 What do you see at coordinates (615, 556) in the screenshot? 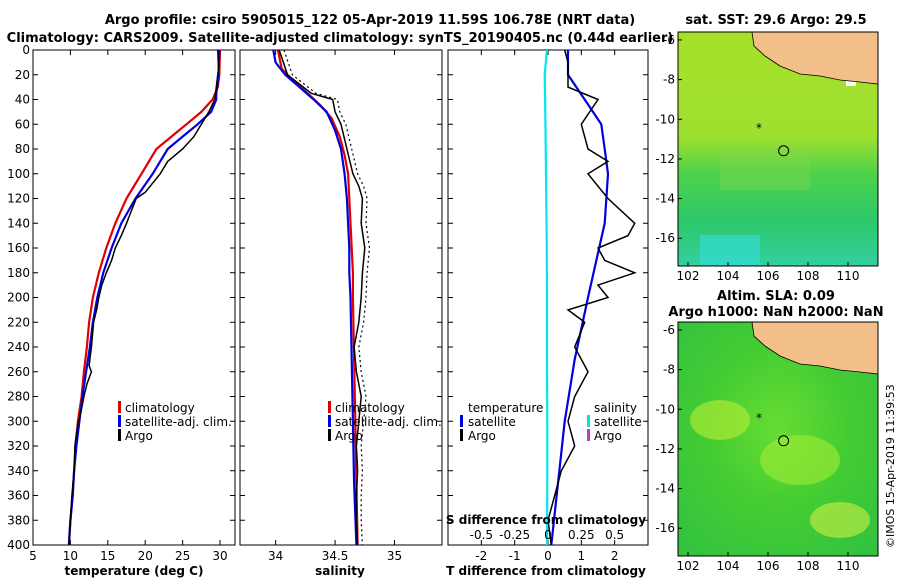
I see `x-tick-label: 2` at bounding box center [615, 556].